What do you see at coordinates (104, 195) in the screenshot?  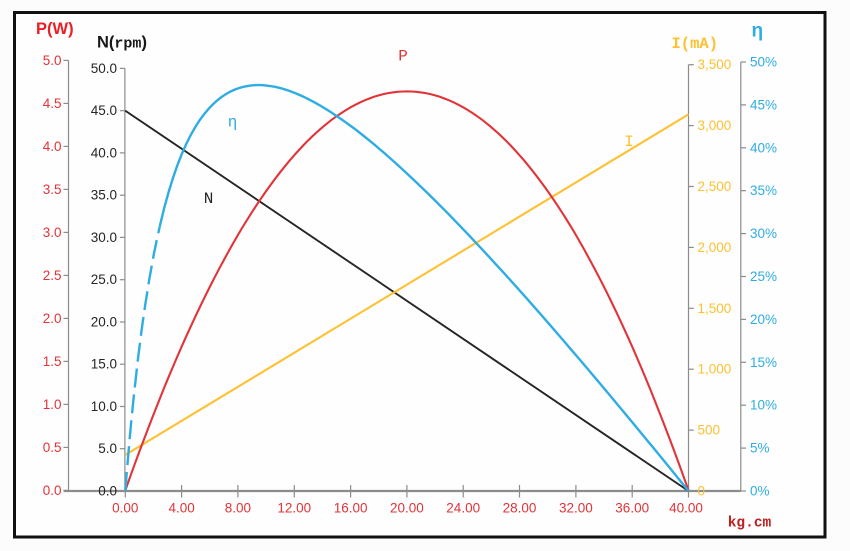 I see `svg-text: 35.0` at bounding box center [104, 195].